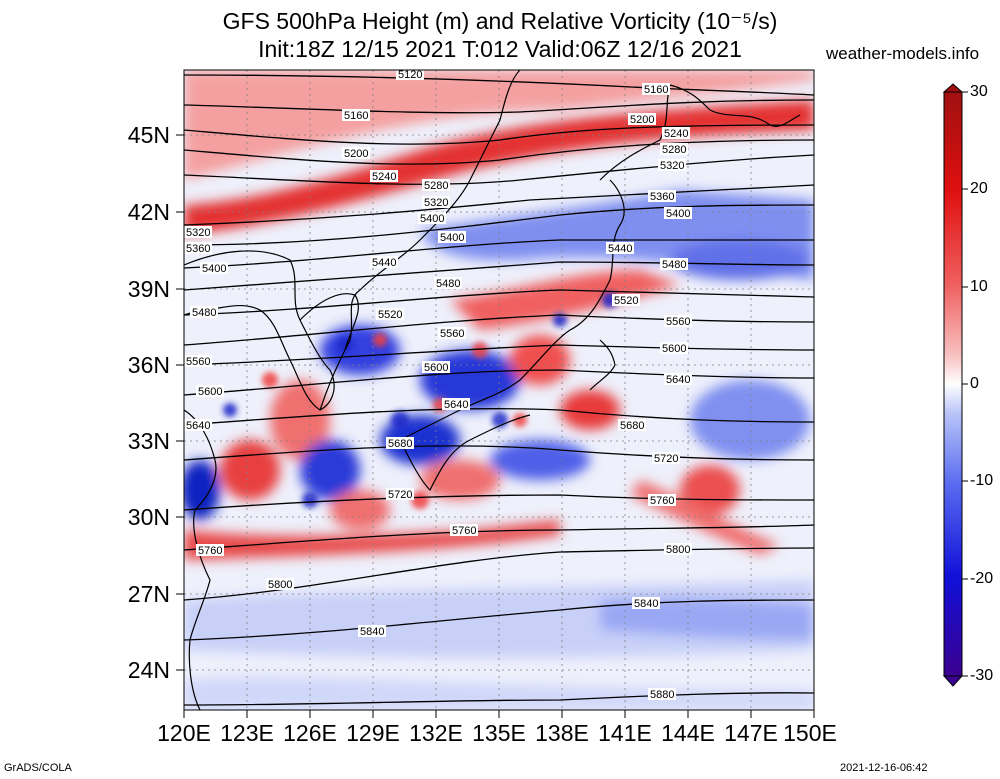 The image size is (1000, 779). I want to click on contour-label: 5680, so click(400, 443).